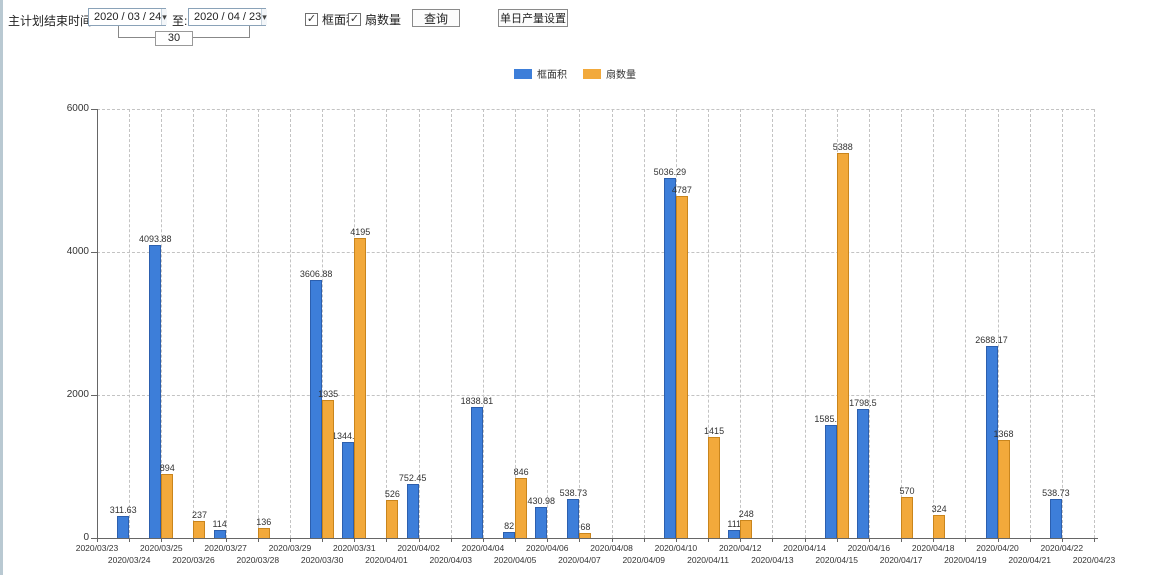  Describe the element at coordinates (670, 171) in the screenshot. I see `bar-value-label: 5036.29` at that location.